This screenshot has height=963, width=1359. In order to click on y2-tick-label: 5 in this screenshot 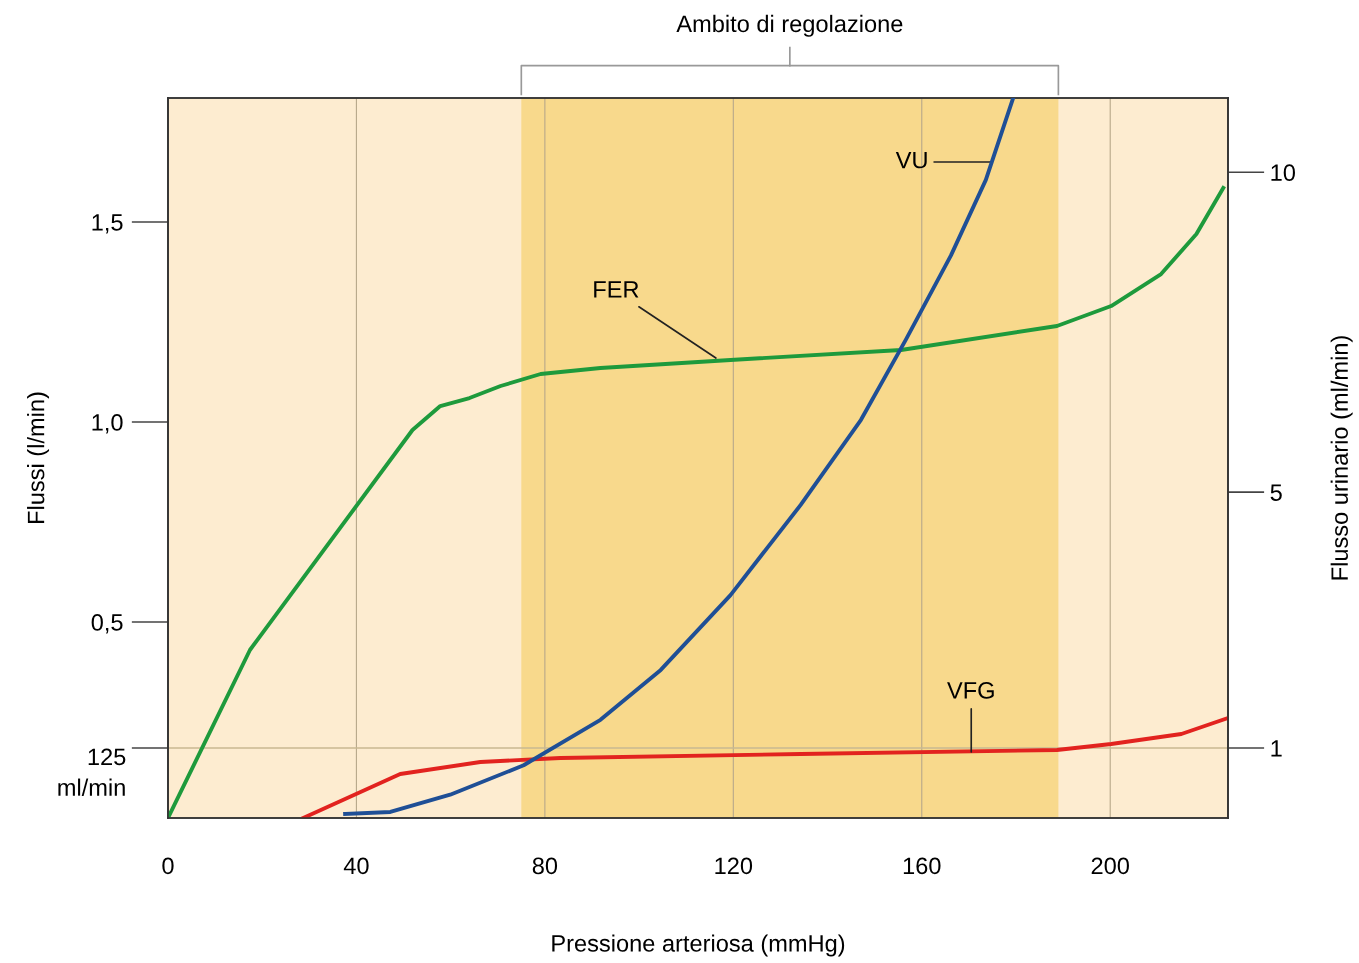, I will do `click(1276, 492)`.